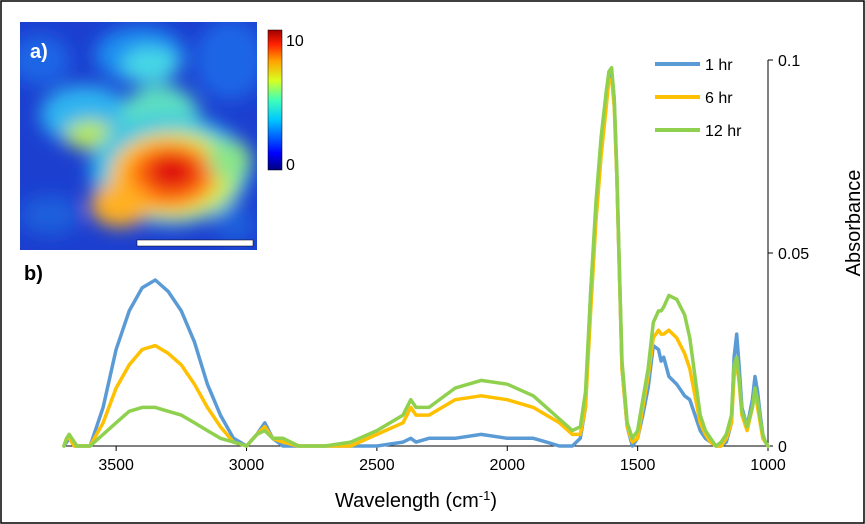 Image resolution: width=865 pixels, height=524 pixels. Describe the element at coordinates (247, 465) in the screenshot. I see `x-tick-label: 3000` at that location.